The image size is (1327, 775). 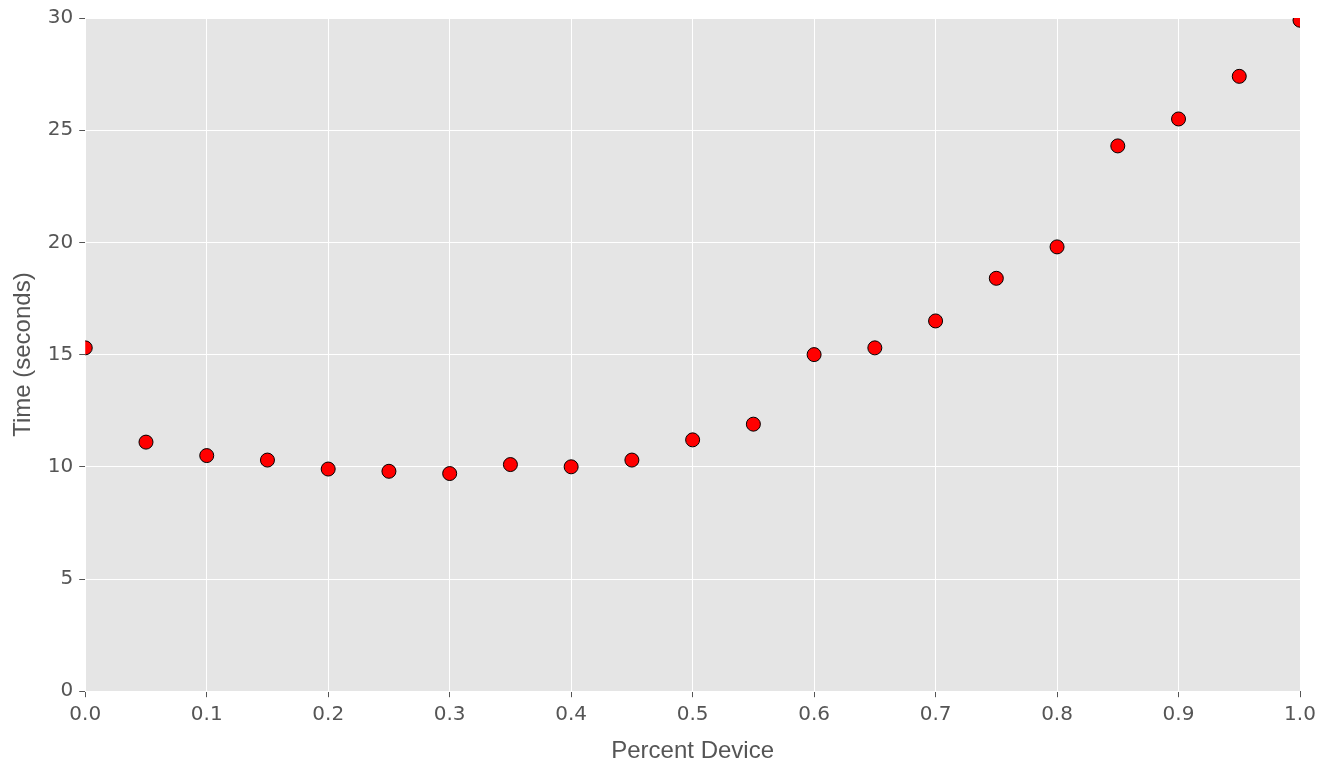 I want to click on x-tick-label: 1.0, so click(x=1300, y=713).